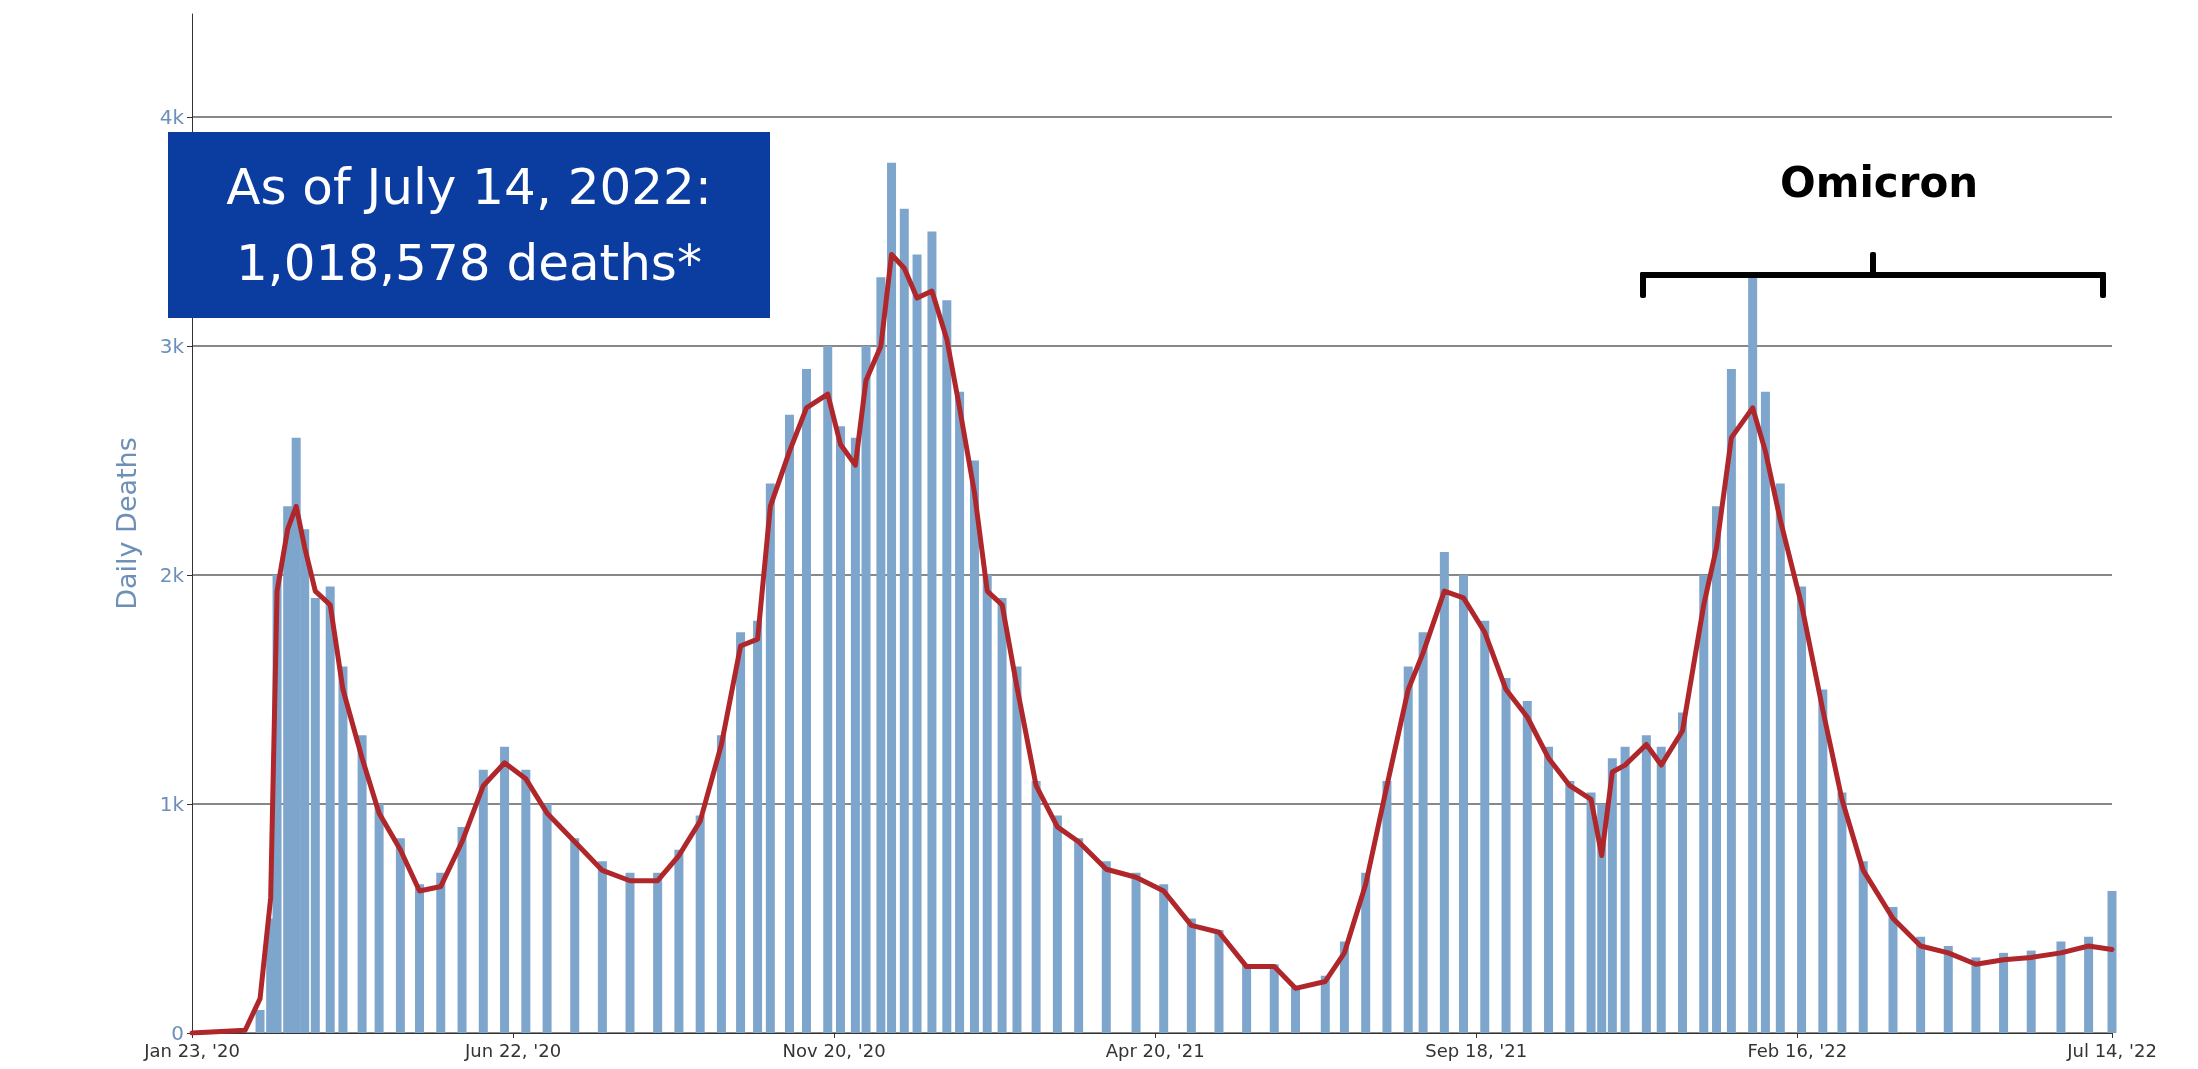 This screenshot has height=1069, width=2198. I want to click on x-tick-label: Feb 16, '22, so click(1797, 1050).